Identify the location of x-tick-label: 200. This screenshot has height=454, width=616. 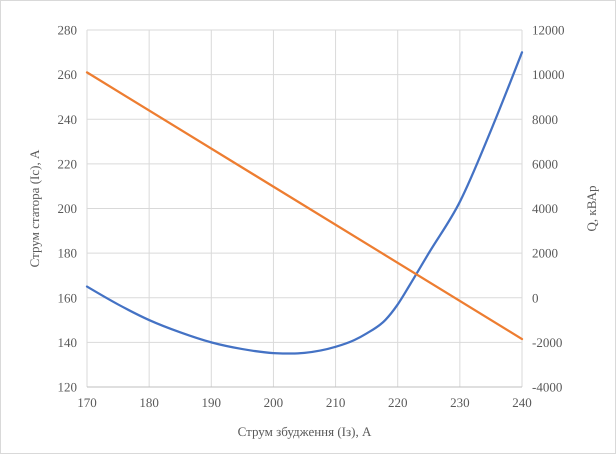
(274, 402).